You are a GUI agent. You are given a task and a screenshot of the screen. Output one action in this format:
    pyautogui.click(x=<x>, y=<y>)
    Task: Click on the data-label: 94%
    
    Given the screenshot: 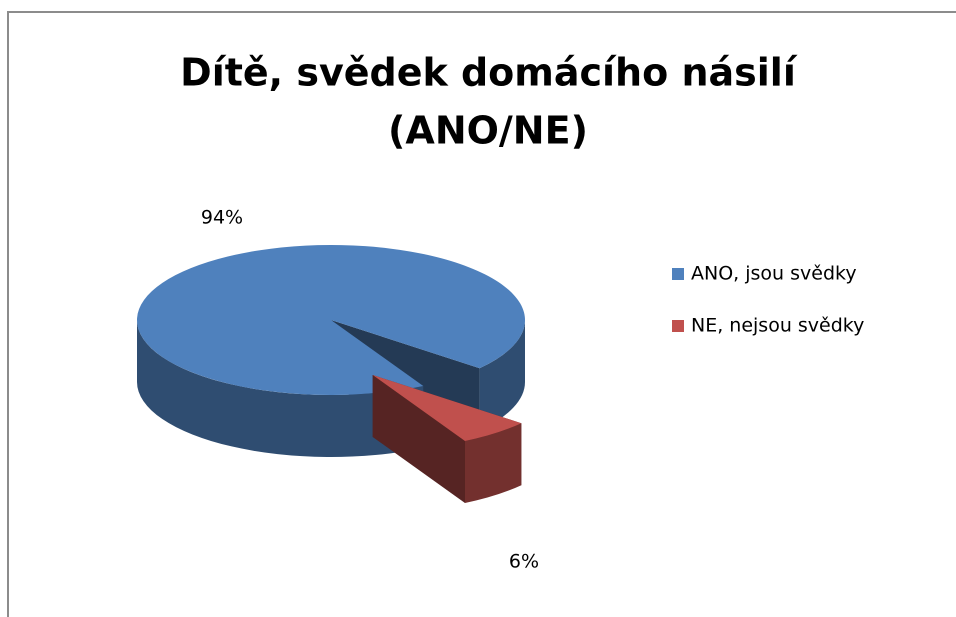 What is the action you would take?
    pyautogui.click(x=222, y=218)
    